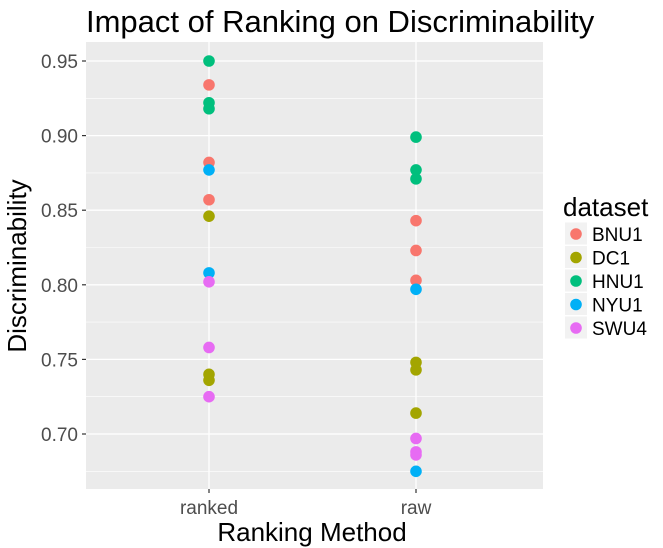 This screenshot has height=548, width=663. I want to click on x-axis-ticks: ranked raw, so click(306, 504).